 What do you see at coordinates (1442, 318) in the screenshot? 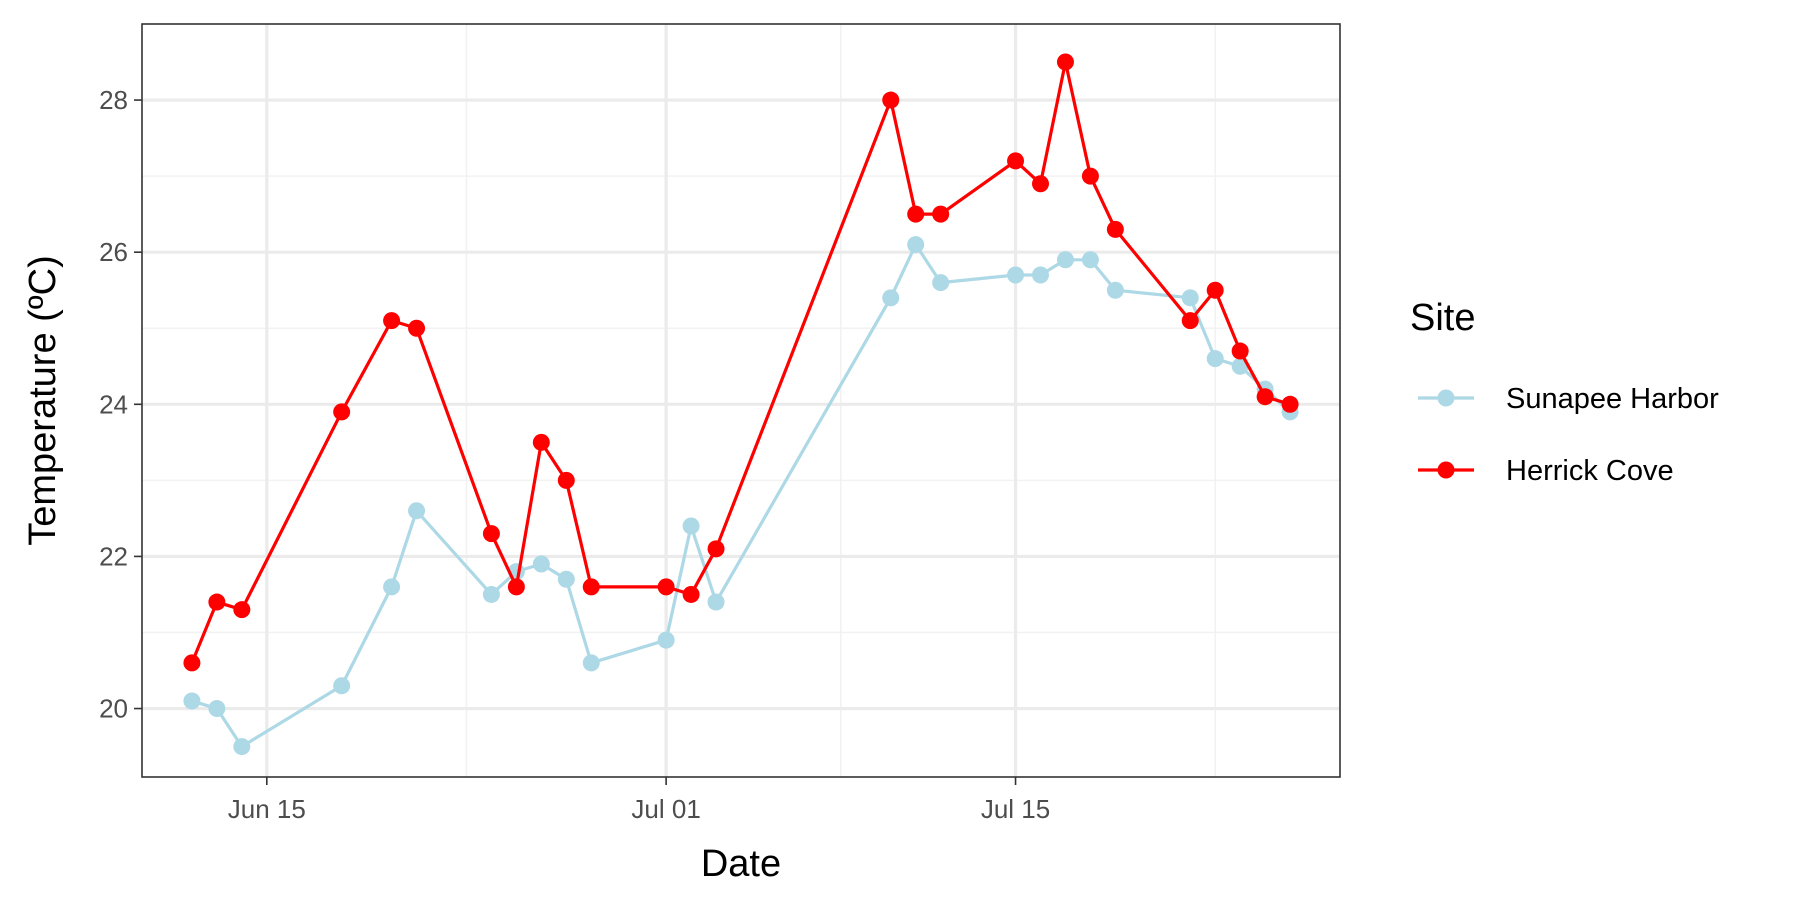
I see `legend-title: Site` at bounding box center [1442, 318].